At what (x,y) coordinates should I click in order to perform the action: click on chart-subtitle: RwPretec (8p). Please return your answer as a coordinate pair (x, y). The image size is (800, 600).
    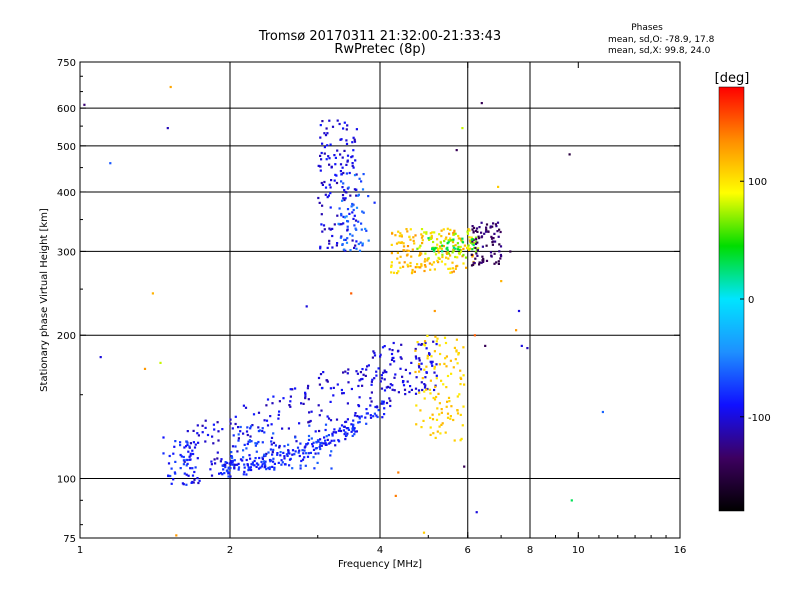
    Looking at the image, I should click on (379, 49).